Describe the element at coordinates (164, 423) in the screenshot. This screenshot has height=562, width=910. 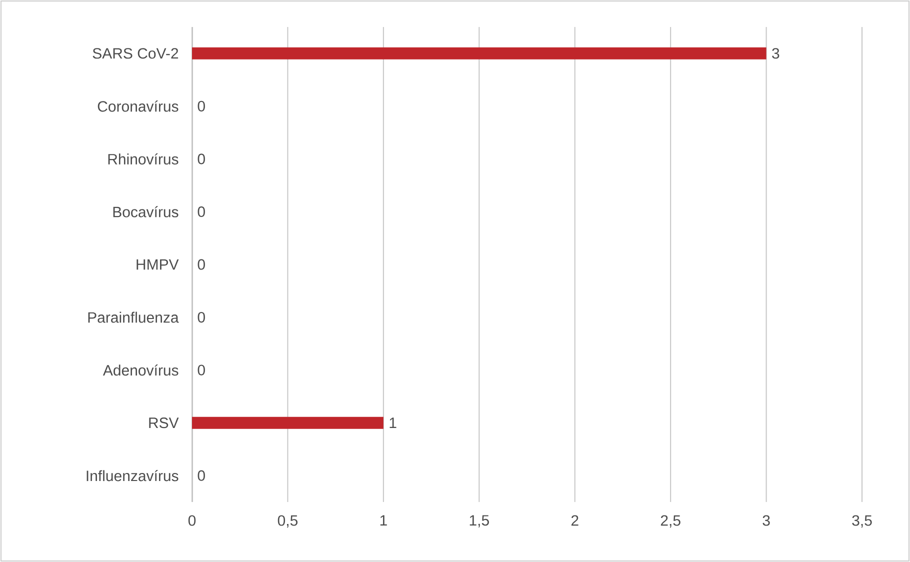
I see `y-tick-label: RSV` at that location.